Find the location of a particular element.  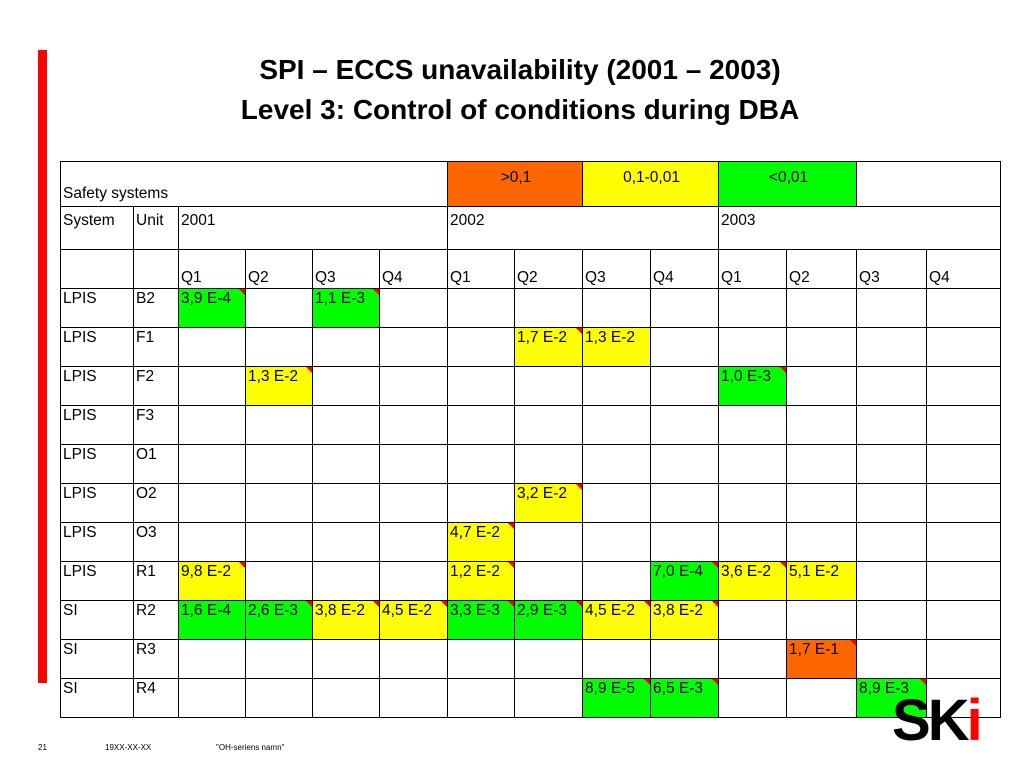

unit-cell: F2 is located at coordinates (156, 386).